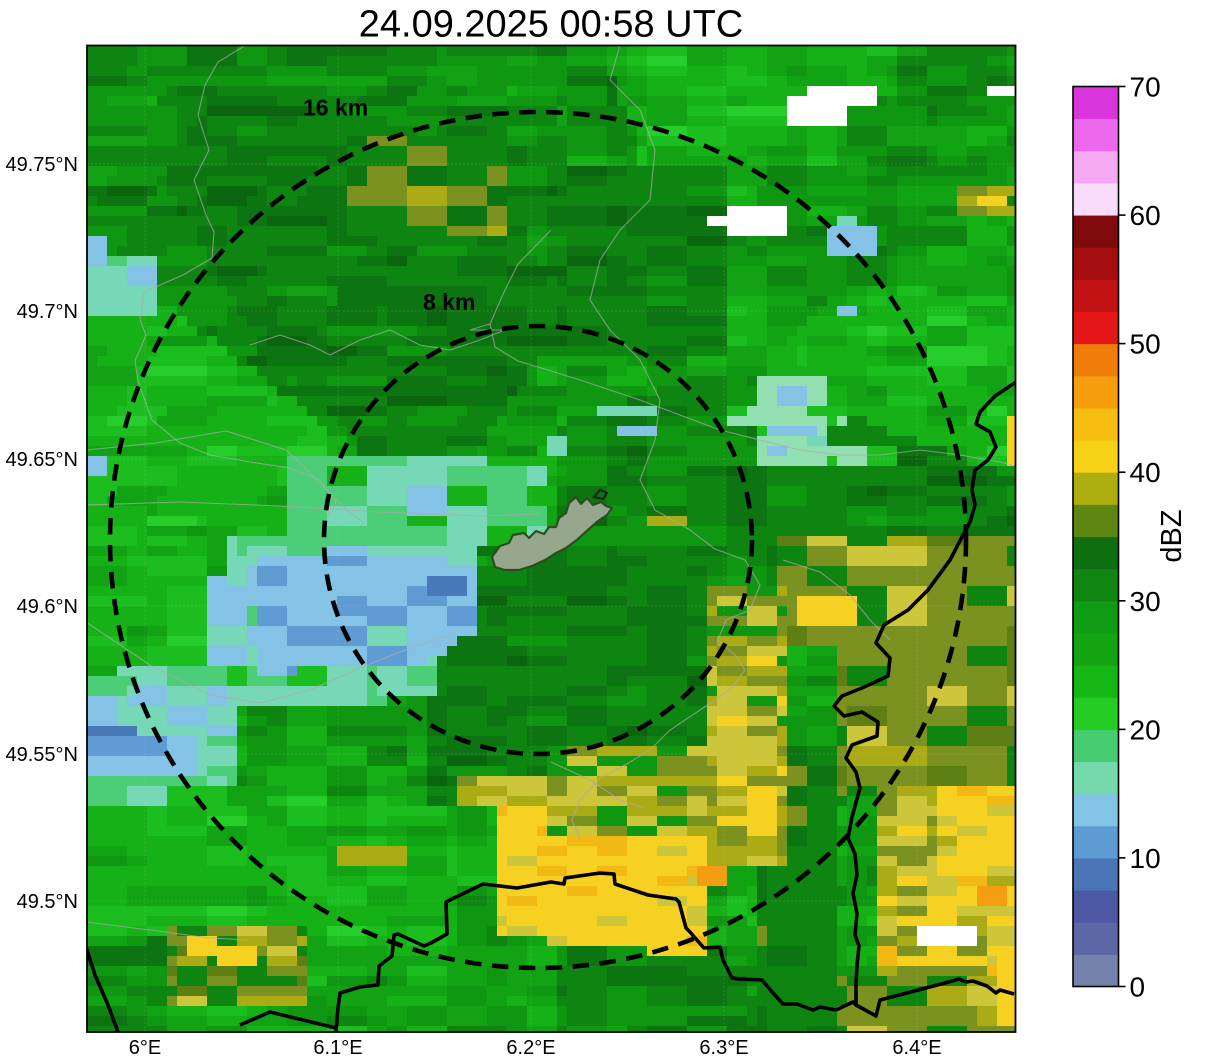  Describe the element at coordinates (1145, 344) in the screenshot. I see `svg-text: 50` at that location.